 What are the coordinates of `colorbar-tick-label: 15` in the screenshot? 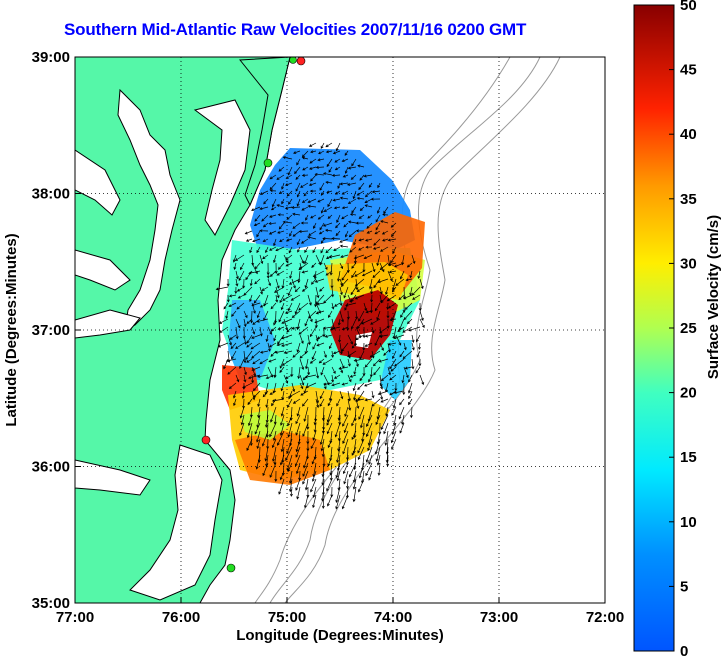 It's located at (688, 457).